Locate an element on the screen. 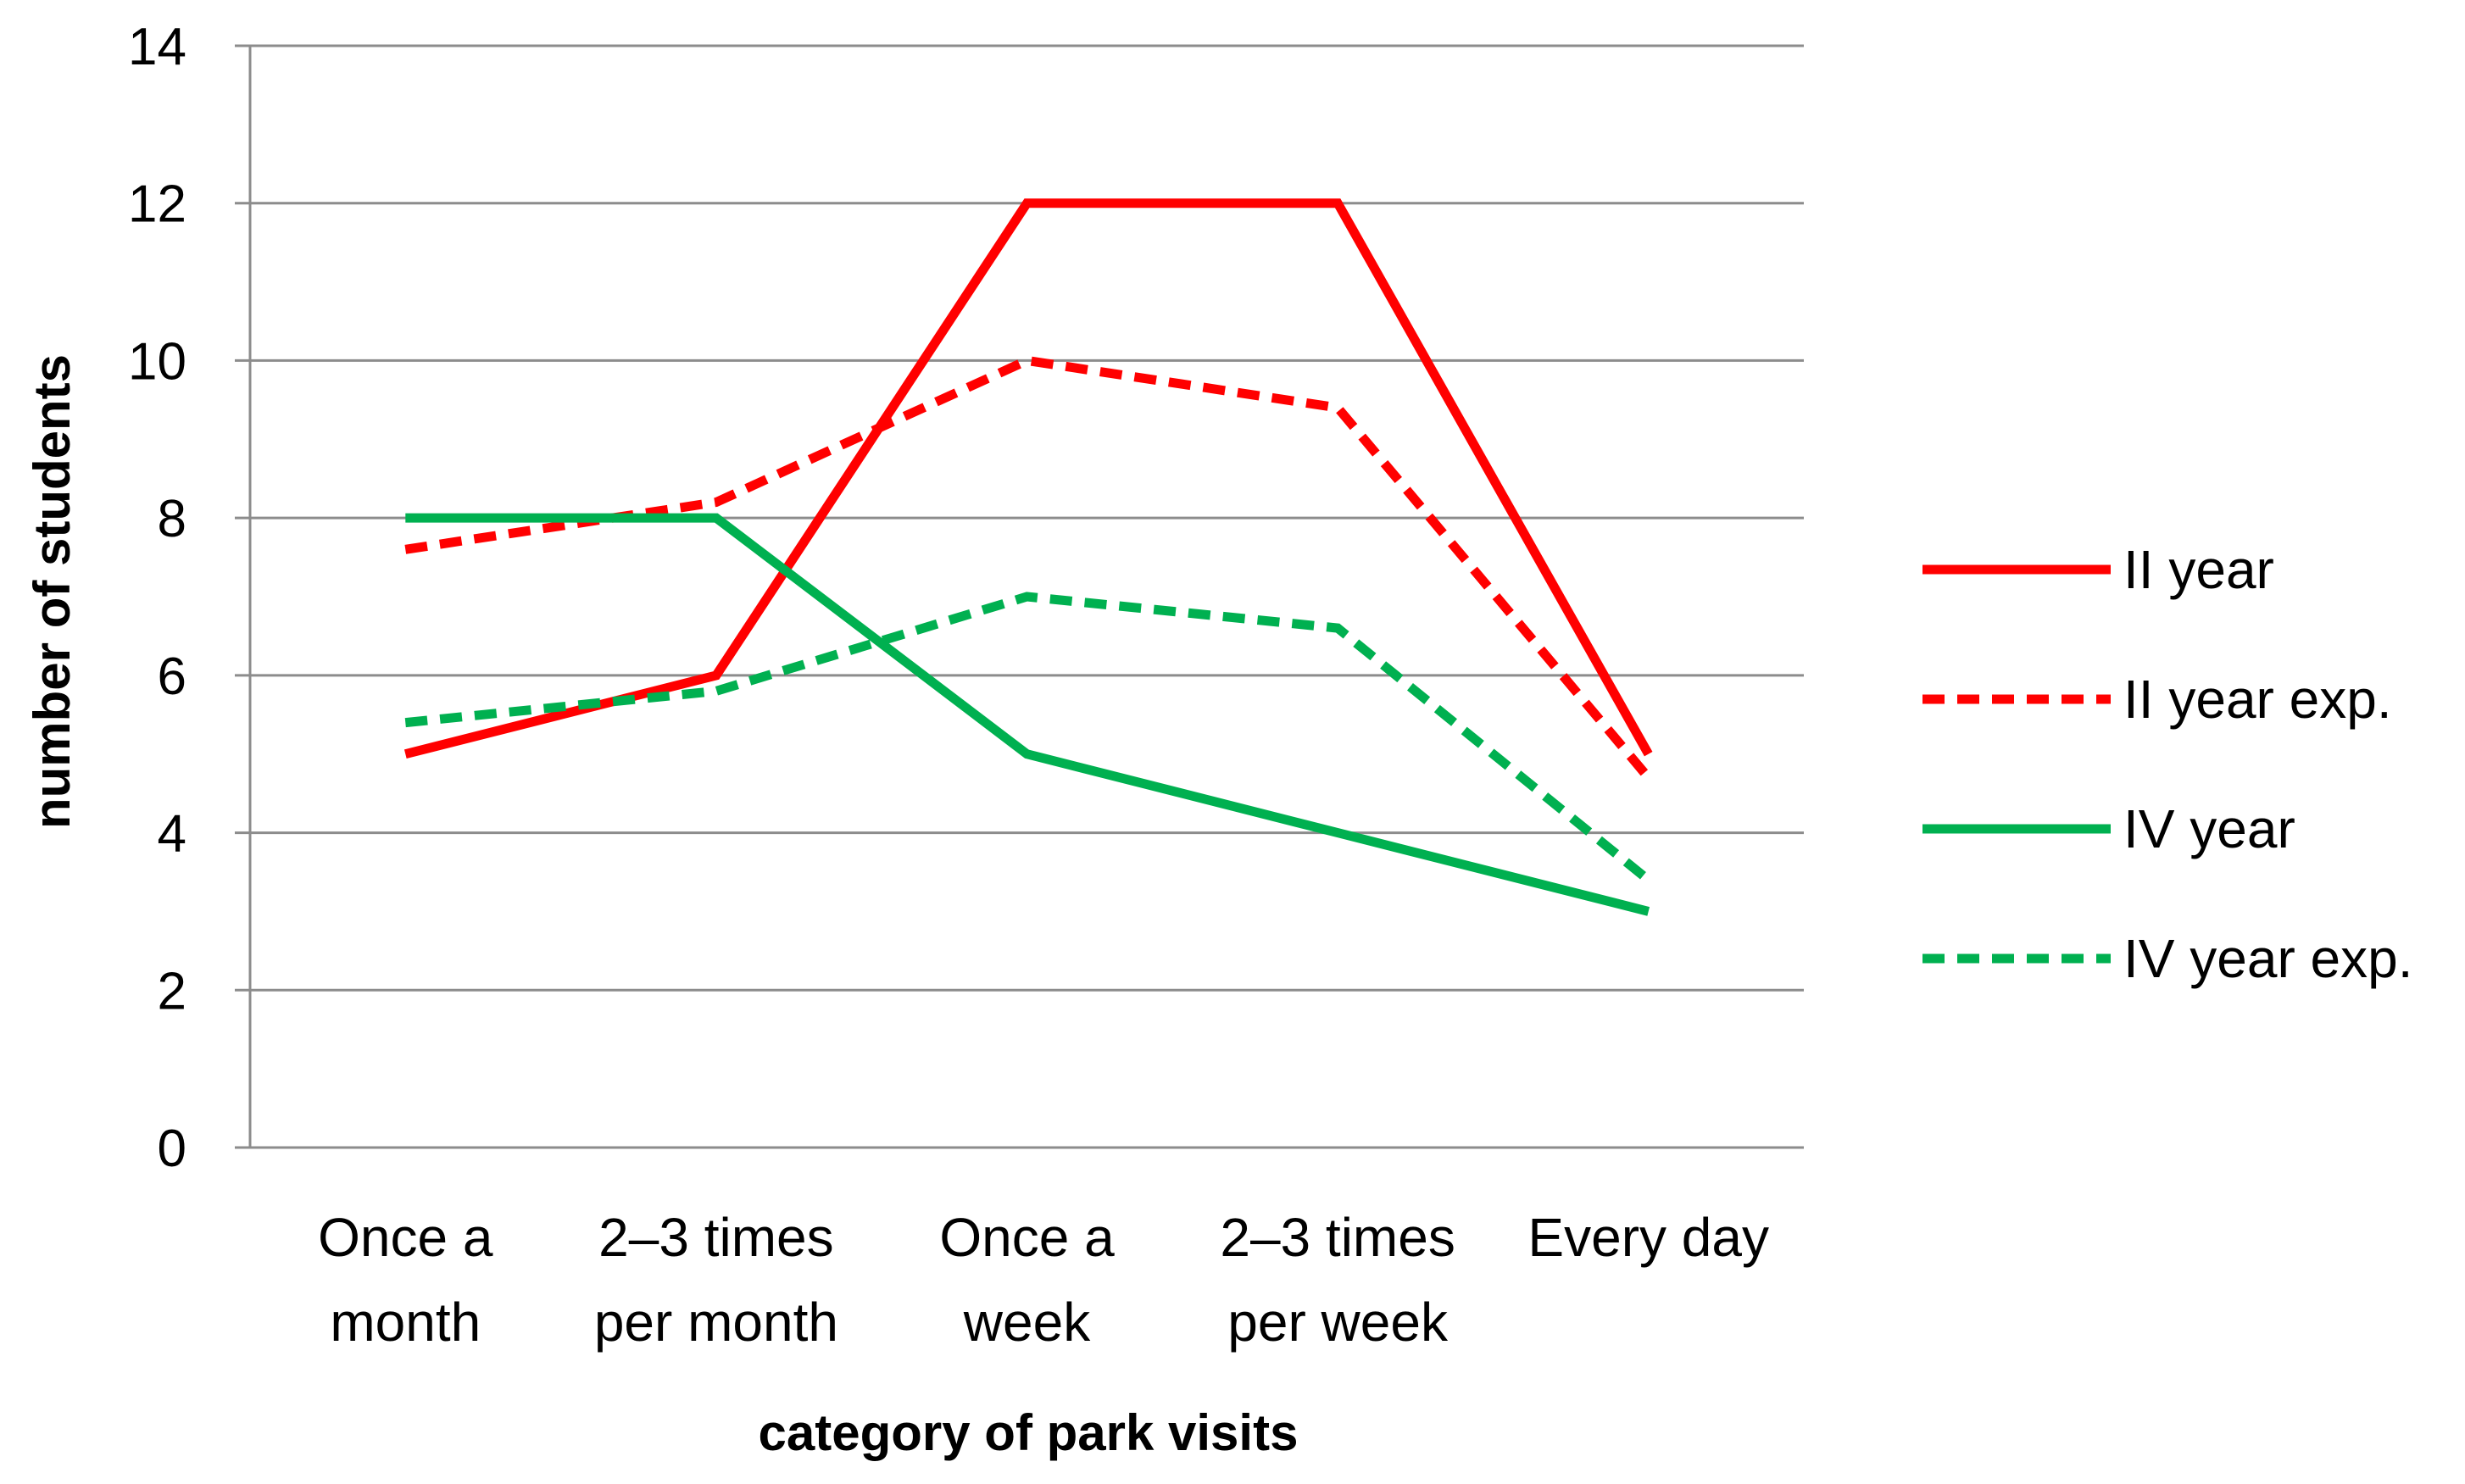  legend-label: II year is located at coordinates (2198, 569).